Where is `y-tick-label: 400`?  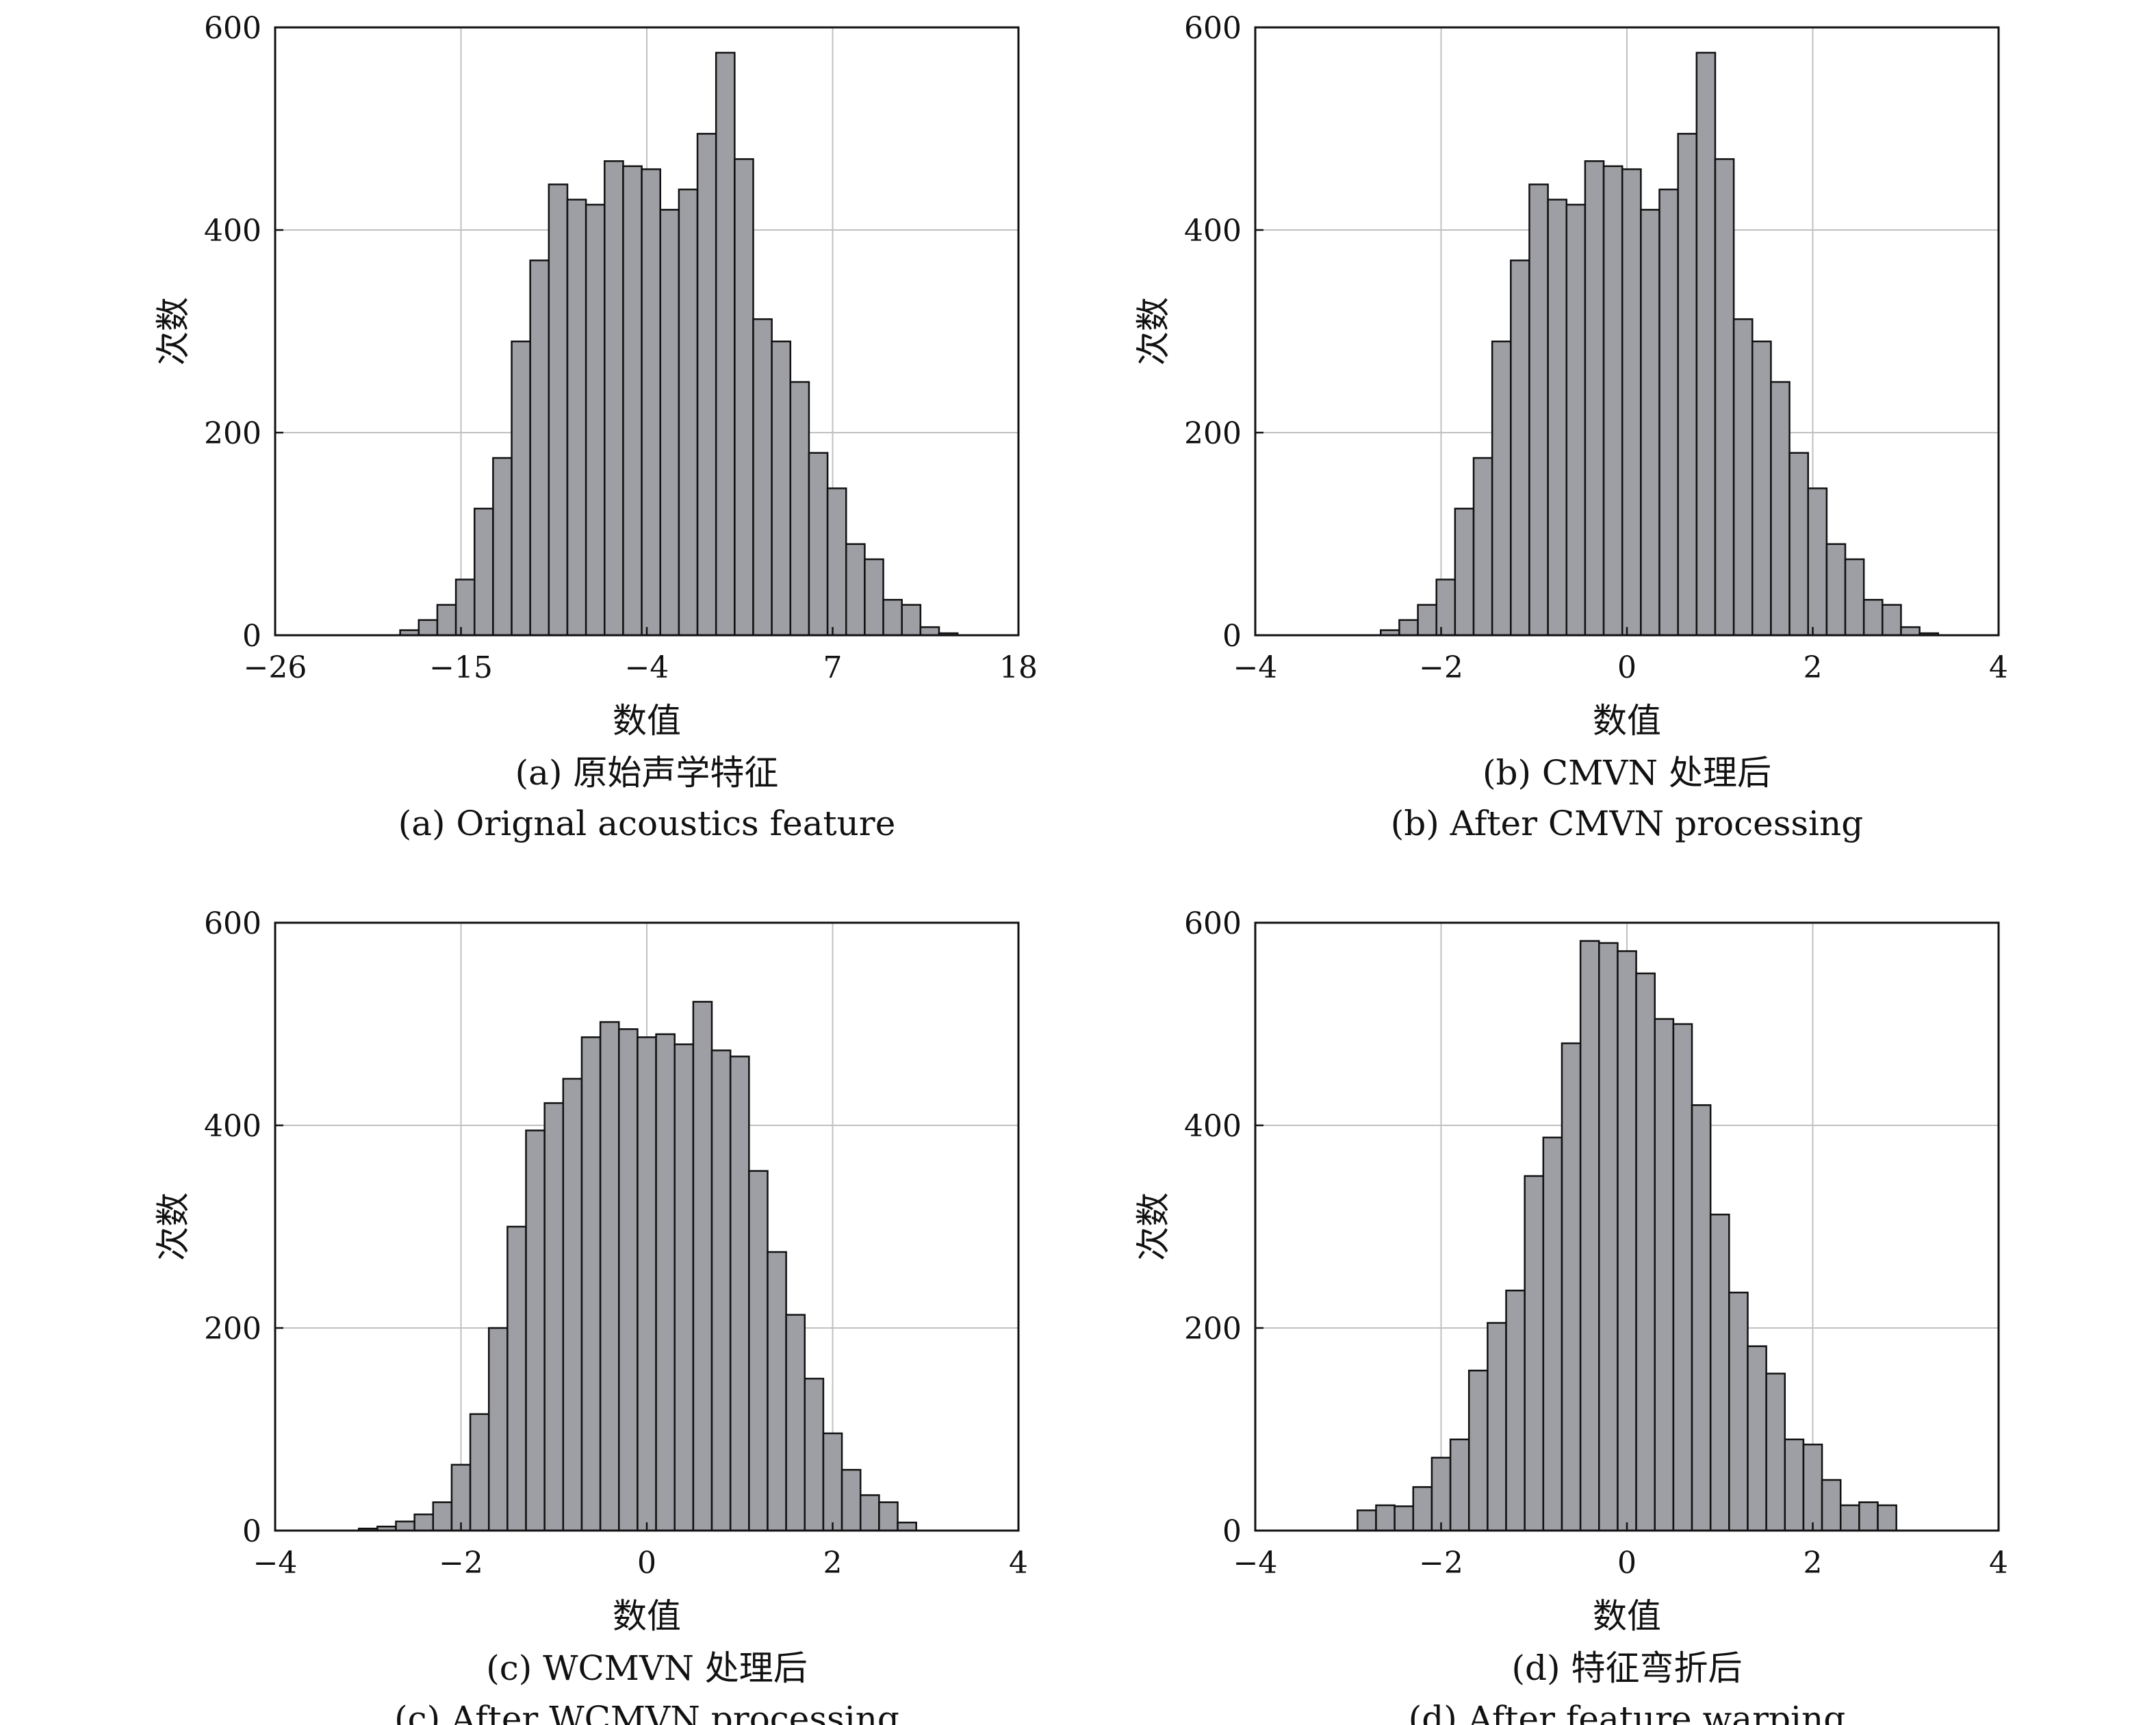 y-tick-label: 400 is located at coordinates (1213, 1126).